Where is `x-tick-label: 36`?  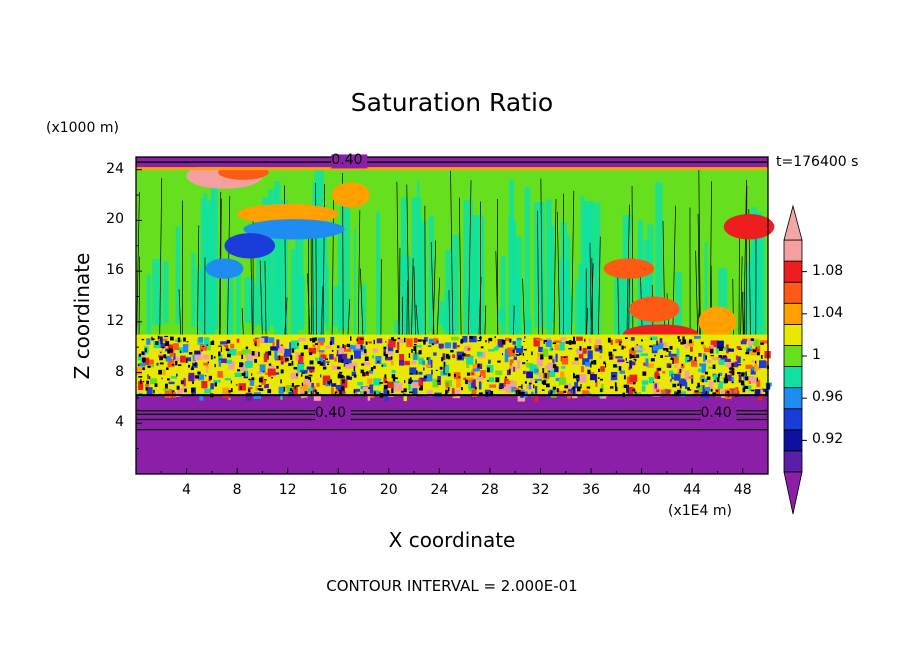
x-tick-label: 36 is located at coordinates (591, 490).